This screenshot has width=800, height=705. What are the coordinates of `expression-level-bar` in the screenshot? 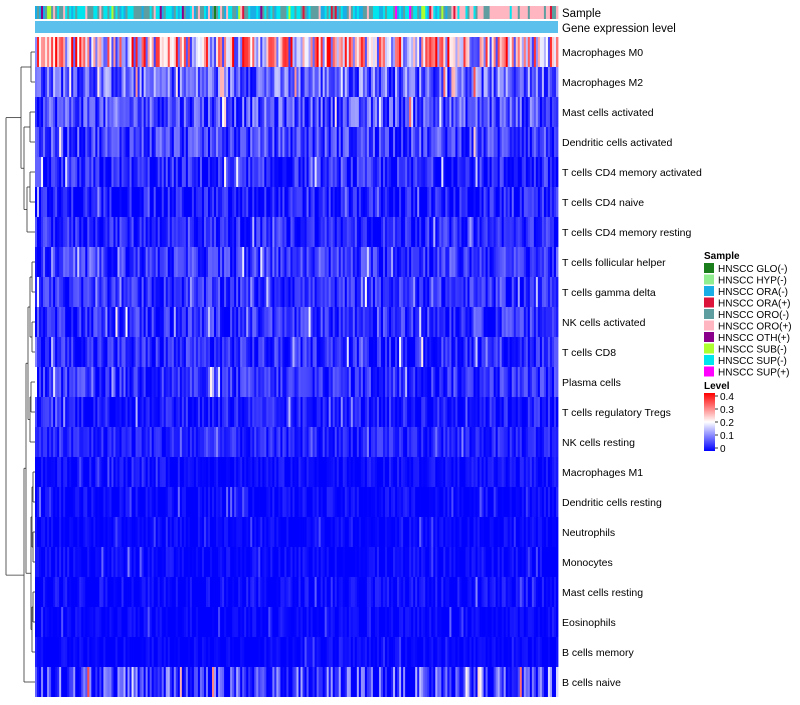 It's located at (296, 27).